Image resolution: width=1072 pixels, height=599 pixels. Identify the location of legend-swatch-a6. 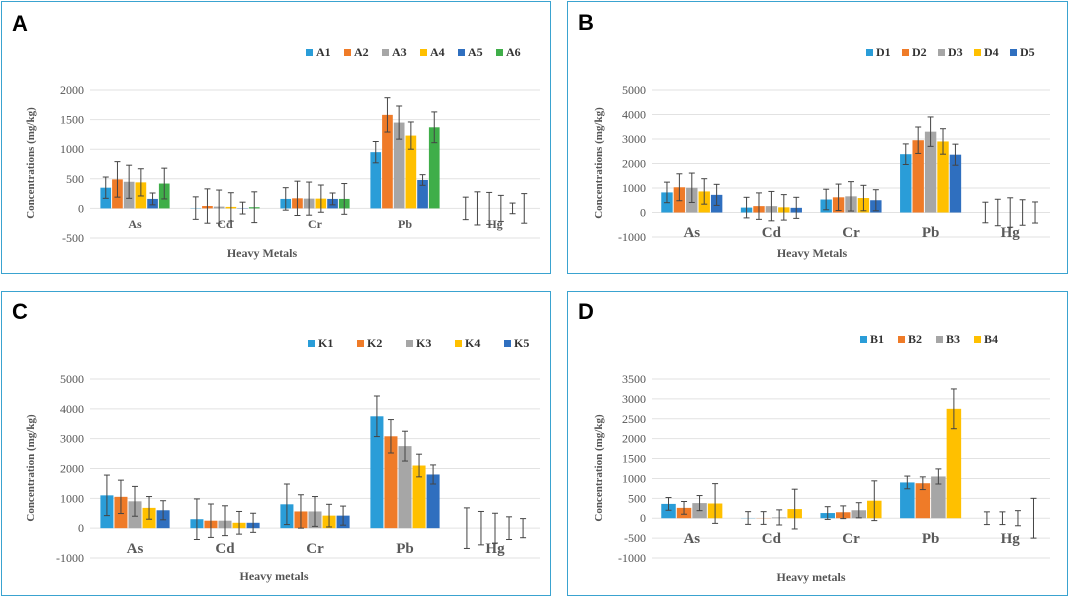
(499, 52).